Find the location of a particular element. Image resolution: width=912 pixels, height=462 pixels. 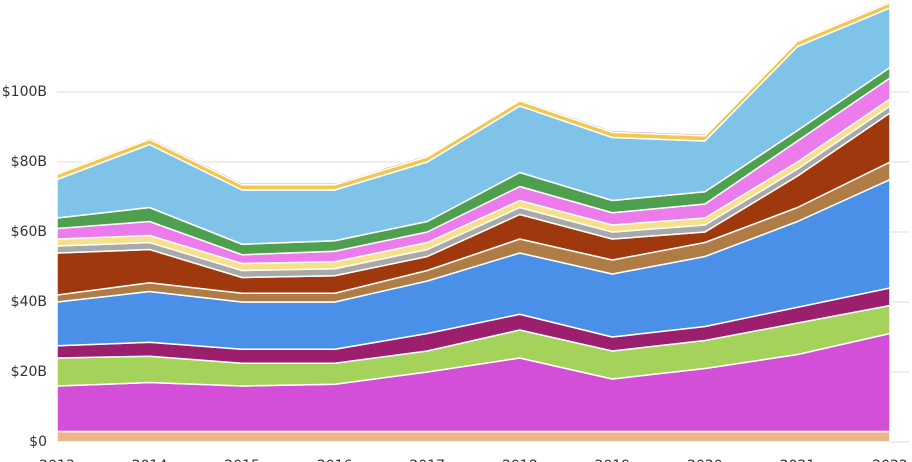

x-tick-label: 2019 is located at coordinates (613, 460).